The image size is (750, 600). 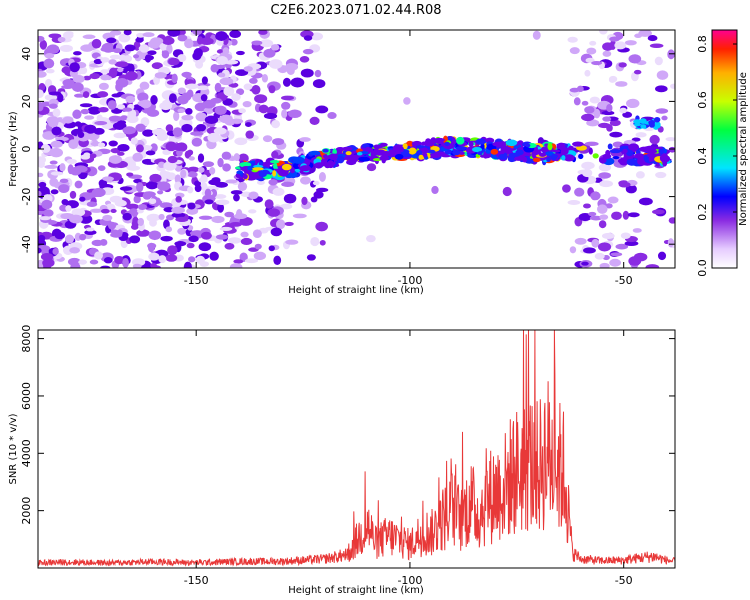 I want to click on y-tick-label: -20, so click(x=26, y=197).